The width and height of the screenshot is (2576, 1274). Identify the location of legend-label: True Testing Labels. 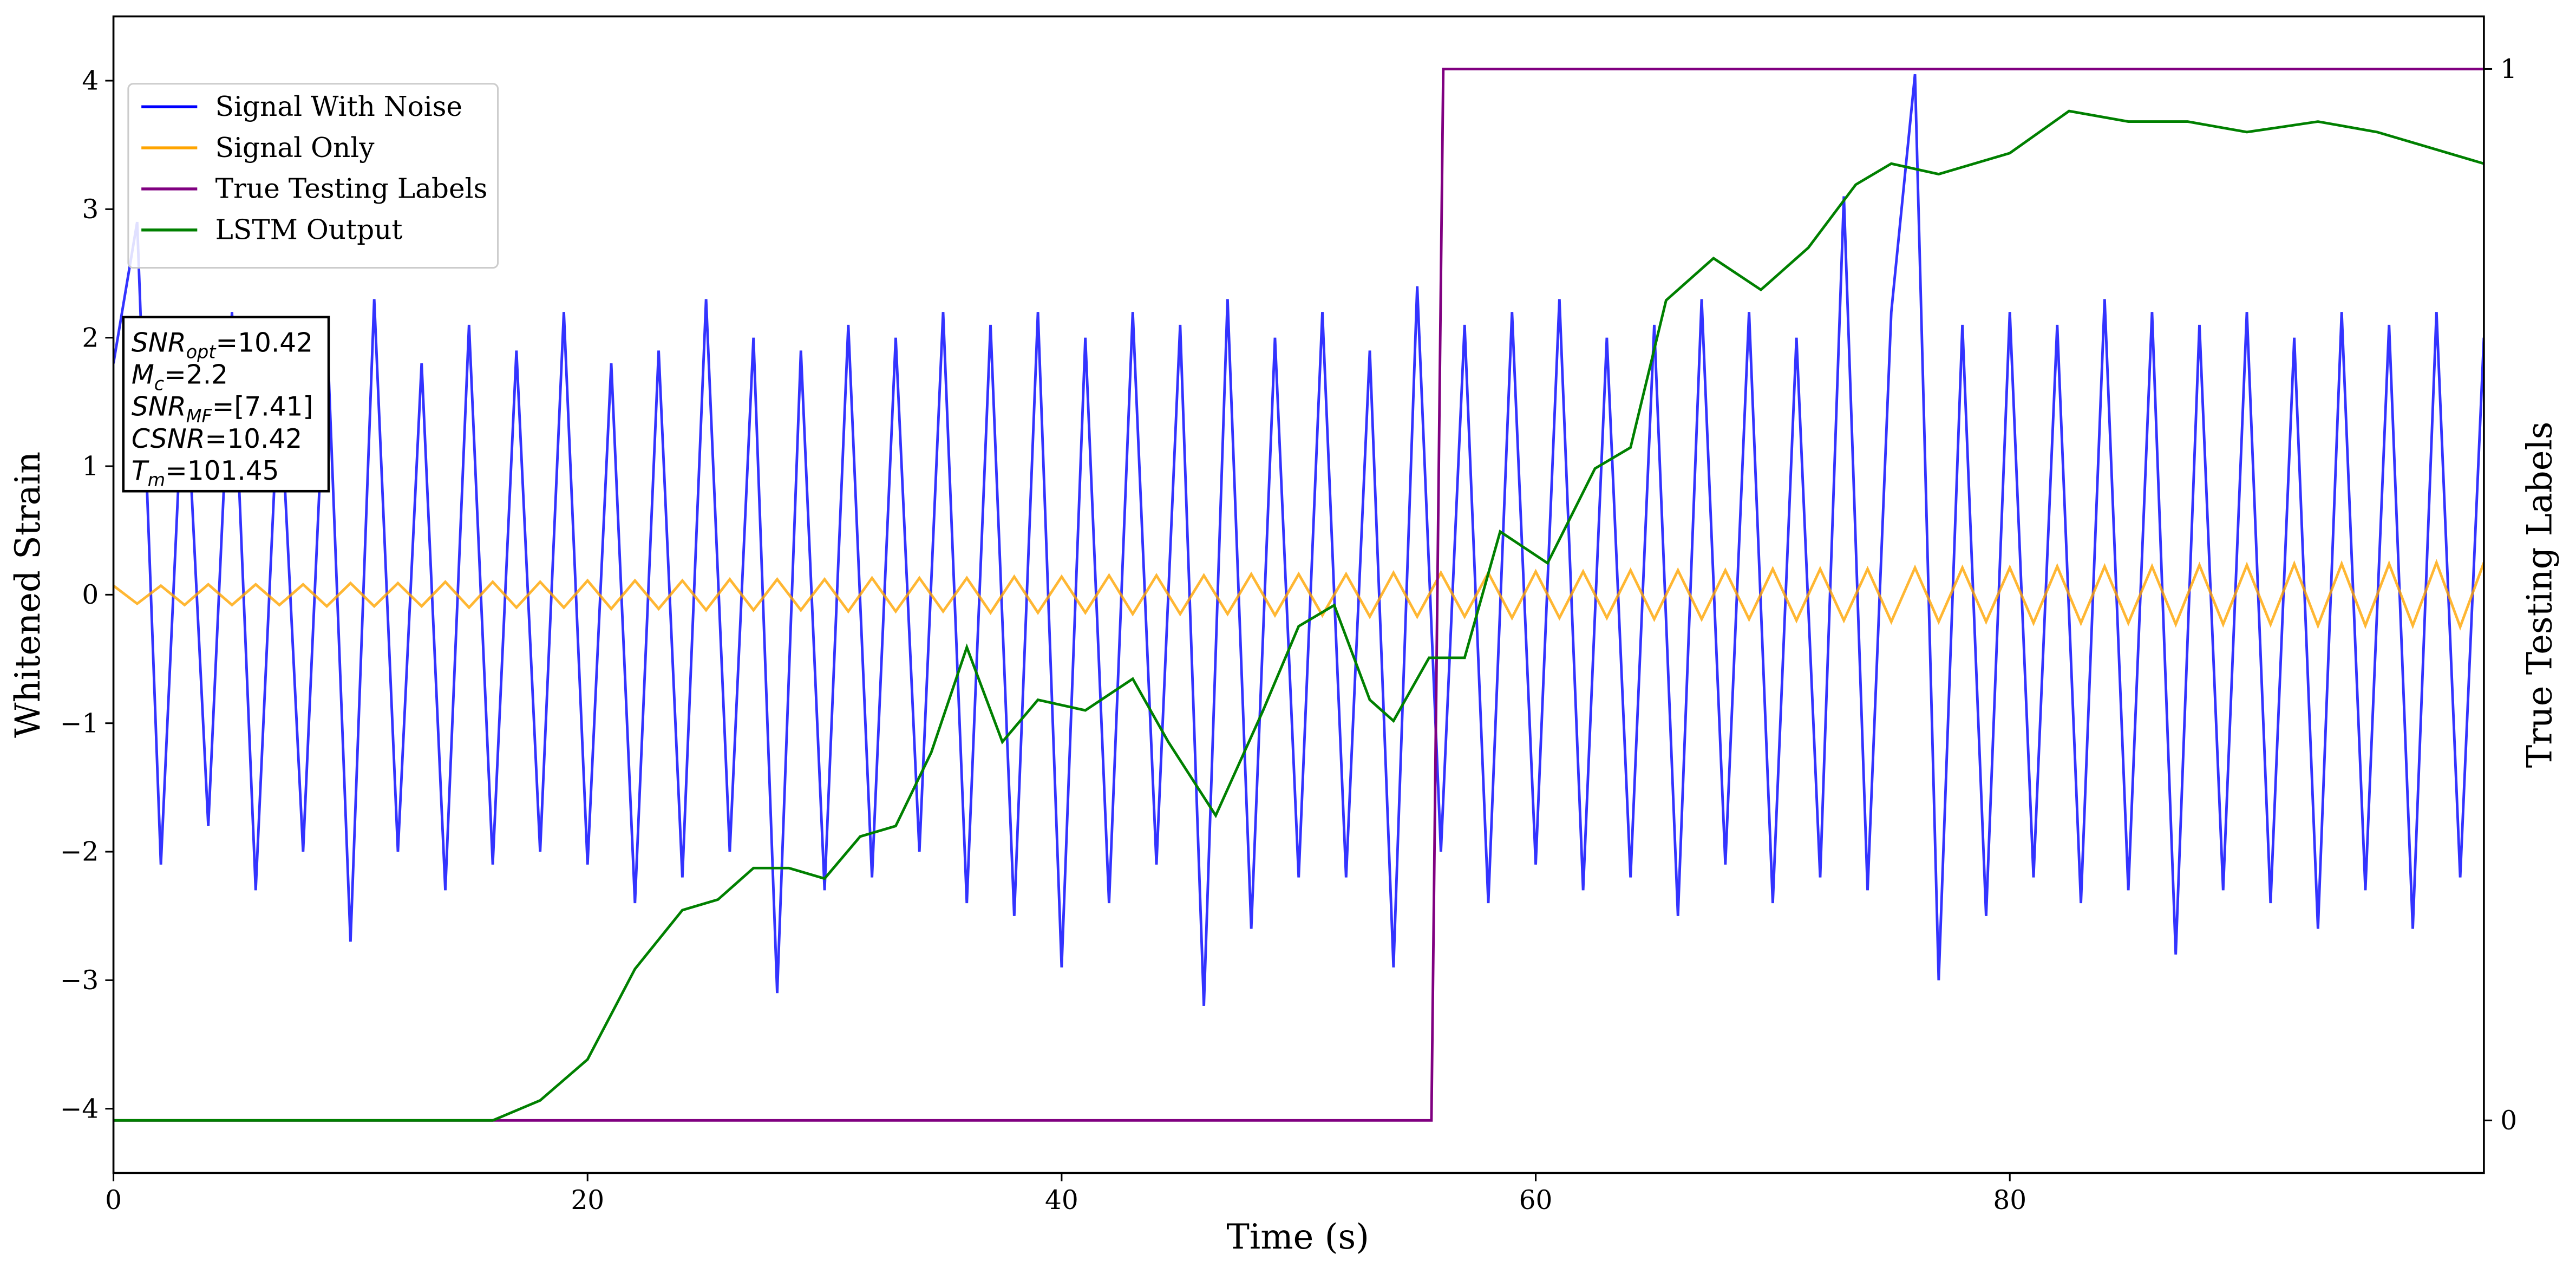
(352, 189).